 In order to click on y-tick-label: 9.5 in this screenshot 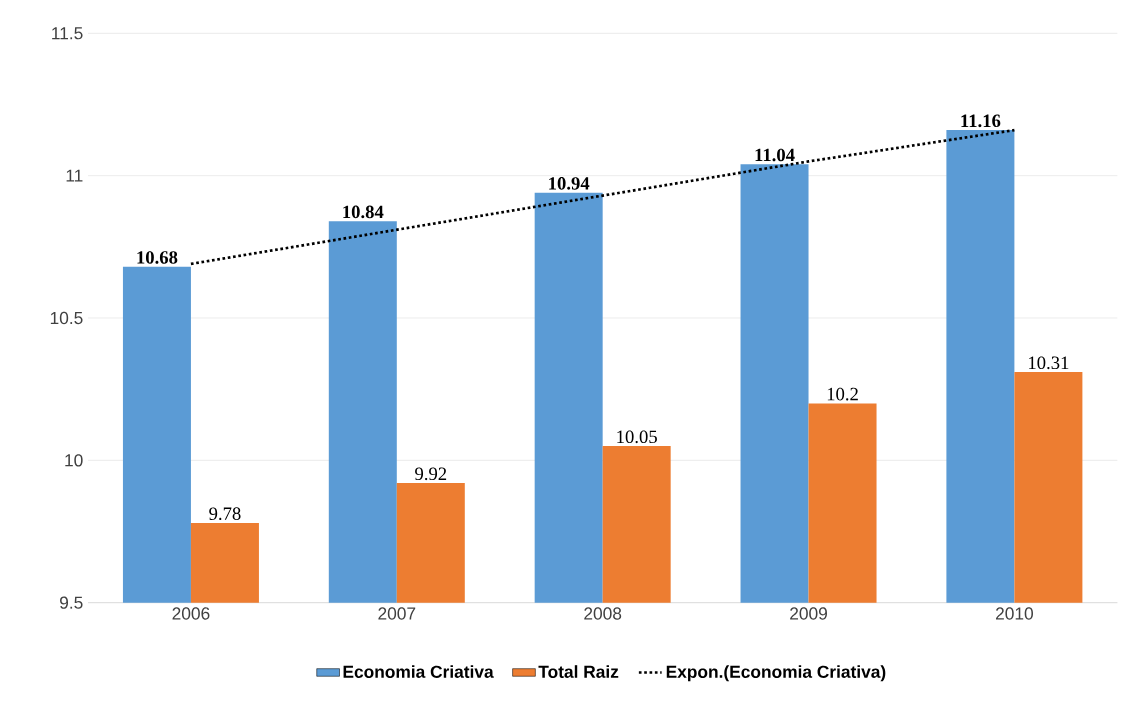, I will do `click(71, 602)`.